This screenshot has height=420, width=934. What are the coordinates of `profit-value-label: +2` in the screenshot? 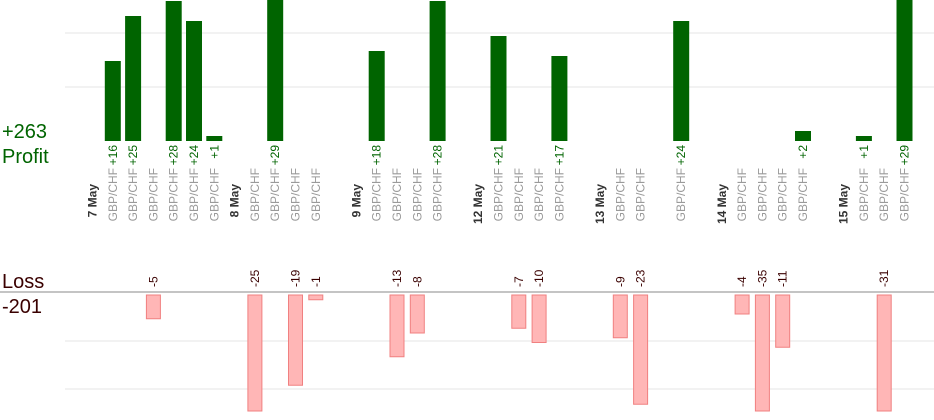 It's located at (803, 152).